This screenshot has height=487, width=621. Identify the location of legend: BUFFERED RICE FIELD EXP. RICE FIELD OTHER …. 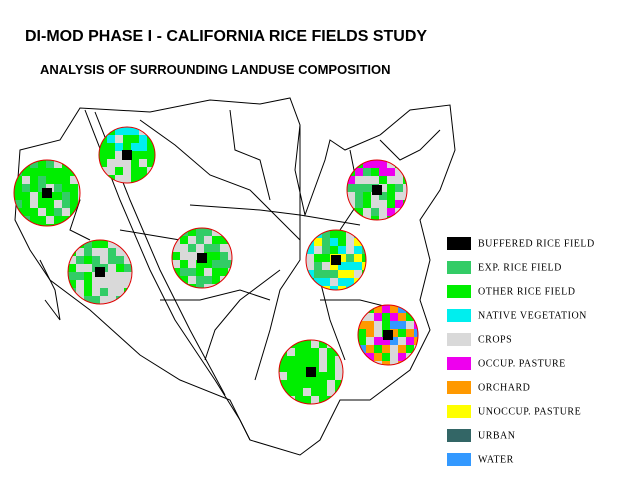
(520, 351).